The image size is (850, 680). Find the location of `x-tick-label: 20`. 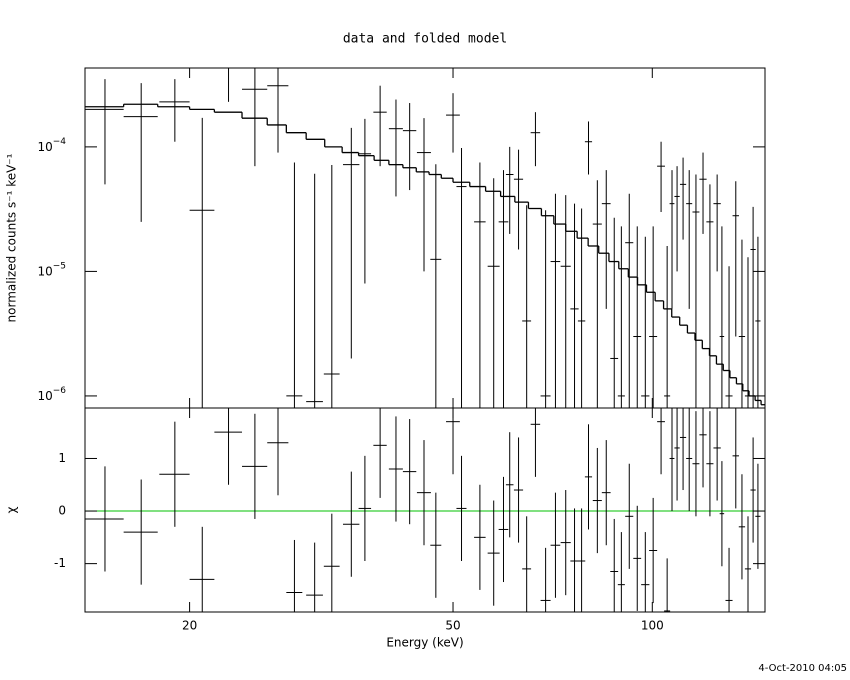

x-tick-label: 20 is located at coordinates (189, 626).